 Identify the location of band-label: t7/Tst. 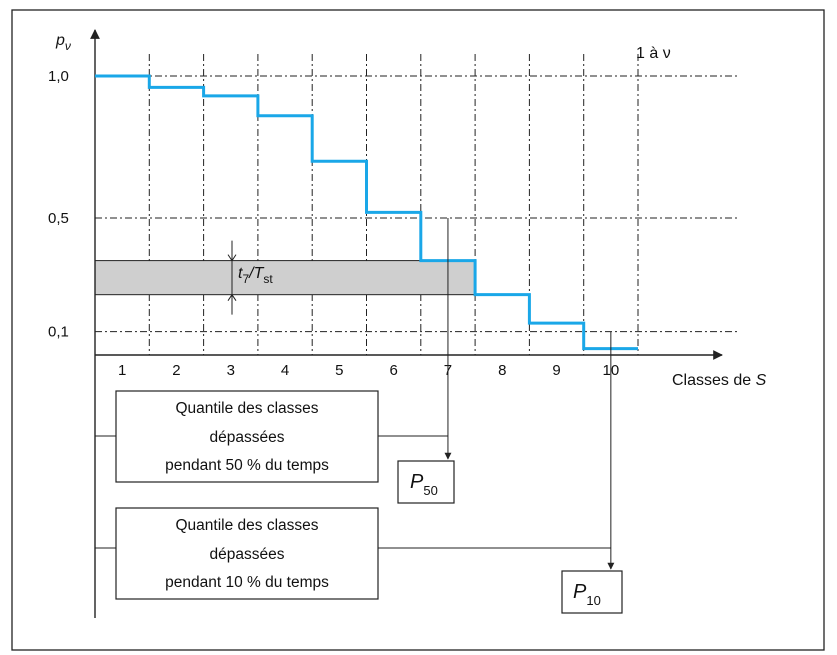
(255, 275).